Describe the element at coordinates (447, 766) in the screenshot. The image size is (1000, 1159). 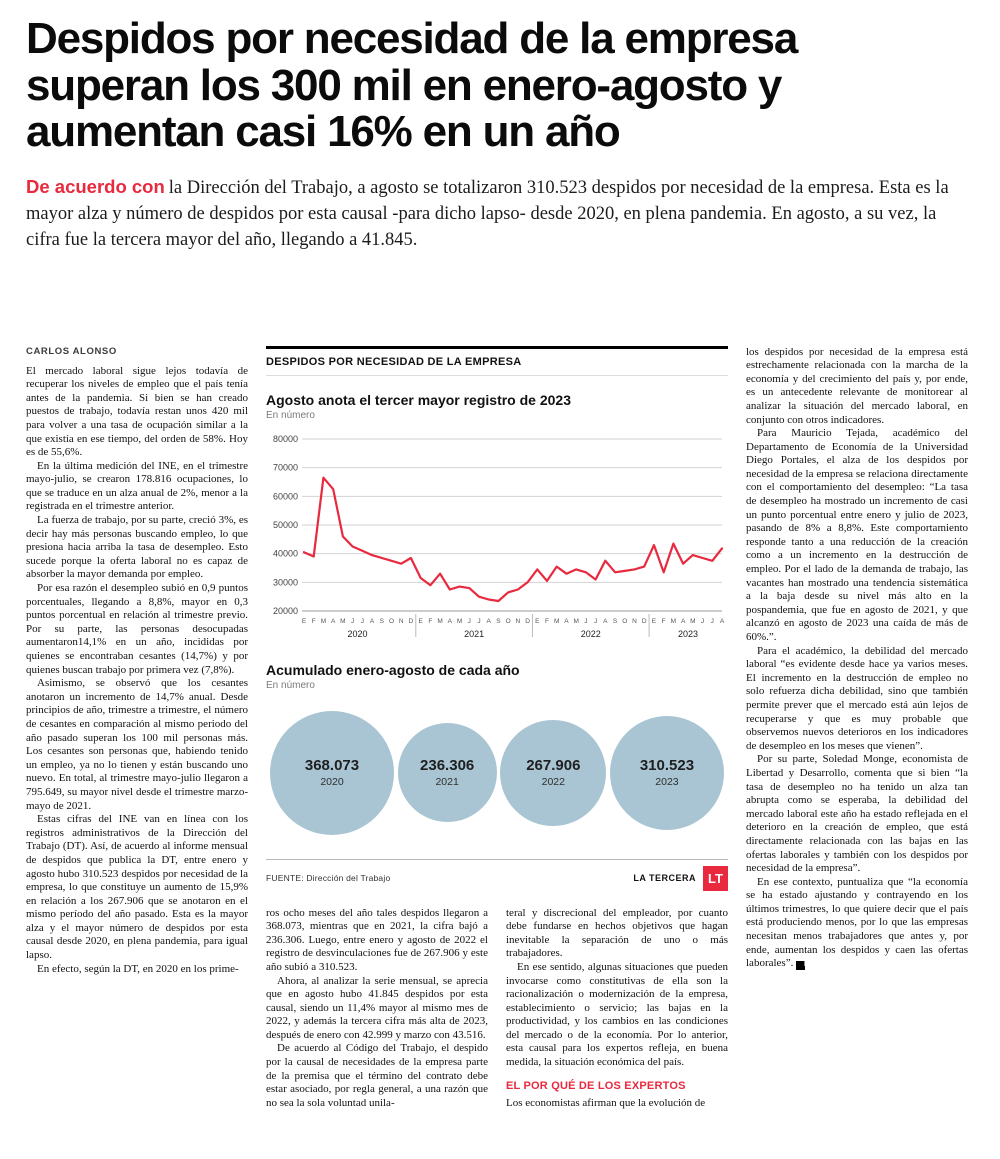
I see `bubble-value: 236.306` at that location.